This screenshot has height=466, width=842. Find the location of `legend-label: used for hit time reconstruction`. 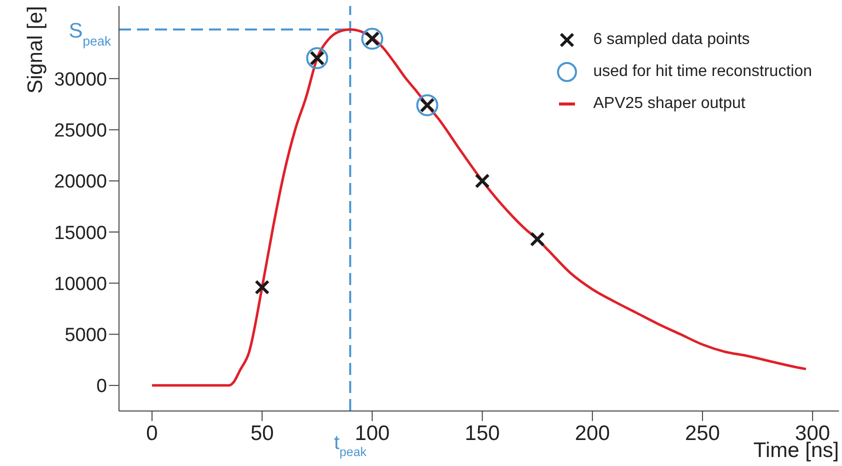

legend-label: used for hit time reconstruction is located at coordinates (702, 72).